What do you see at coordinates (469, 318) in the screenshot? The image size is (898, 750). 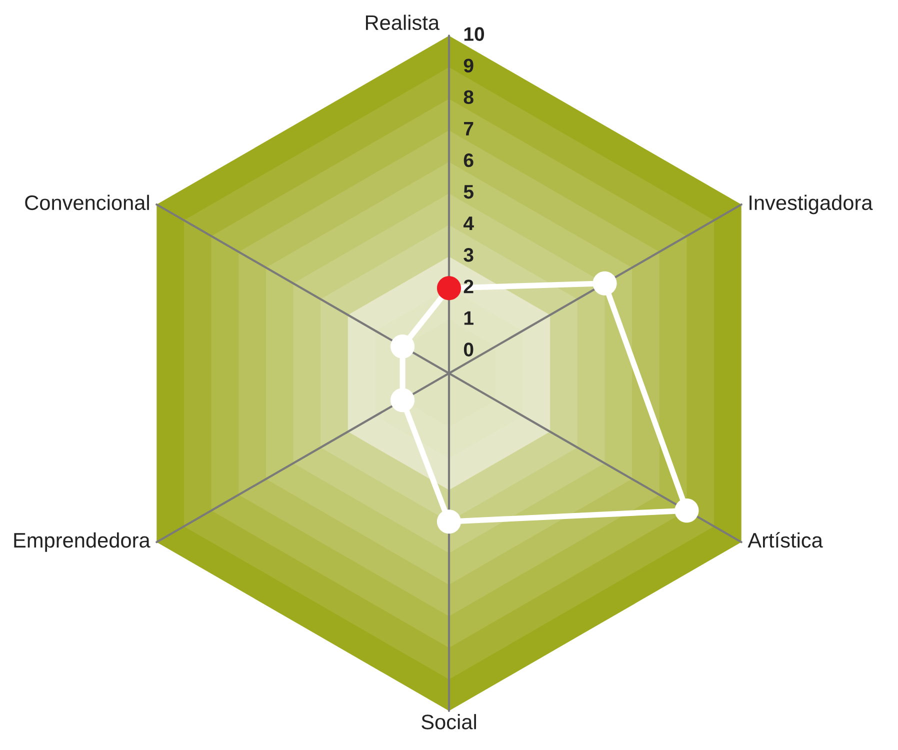 I see `y-tick-label: 1` at bounding box center [469, 318].